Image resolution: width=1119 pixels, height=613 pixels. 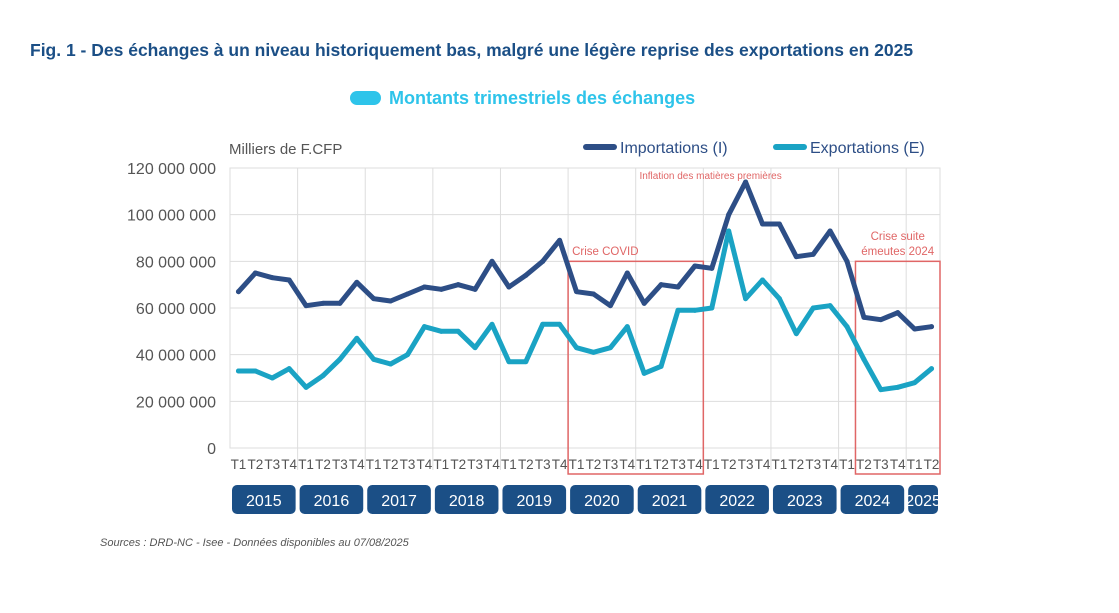 I want to click on legend-label: Exportations (E), so click(x=867, y=148).